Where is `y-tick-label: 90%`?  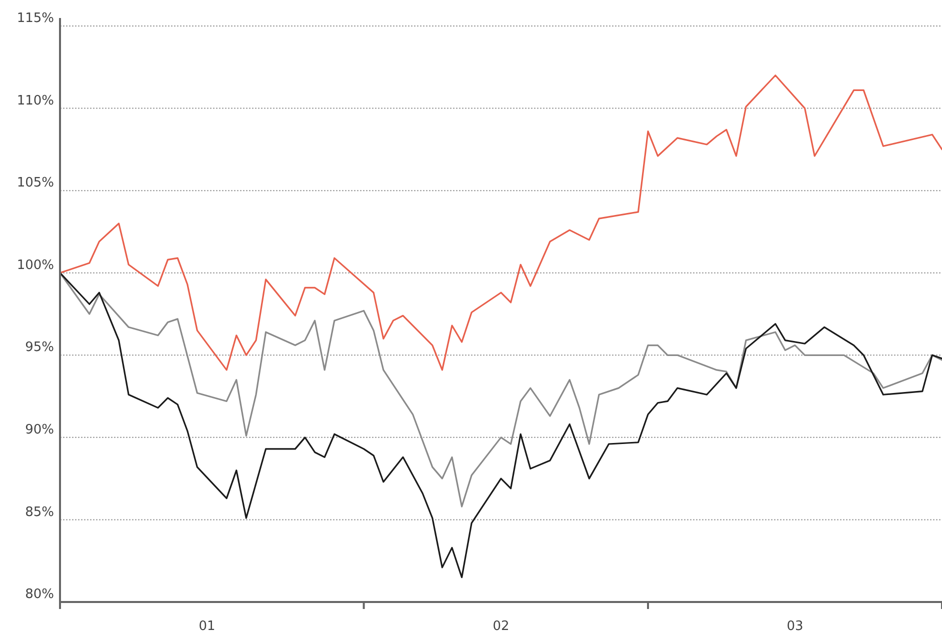
y-tick-label: 90% is located at coordinates (39, 430).